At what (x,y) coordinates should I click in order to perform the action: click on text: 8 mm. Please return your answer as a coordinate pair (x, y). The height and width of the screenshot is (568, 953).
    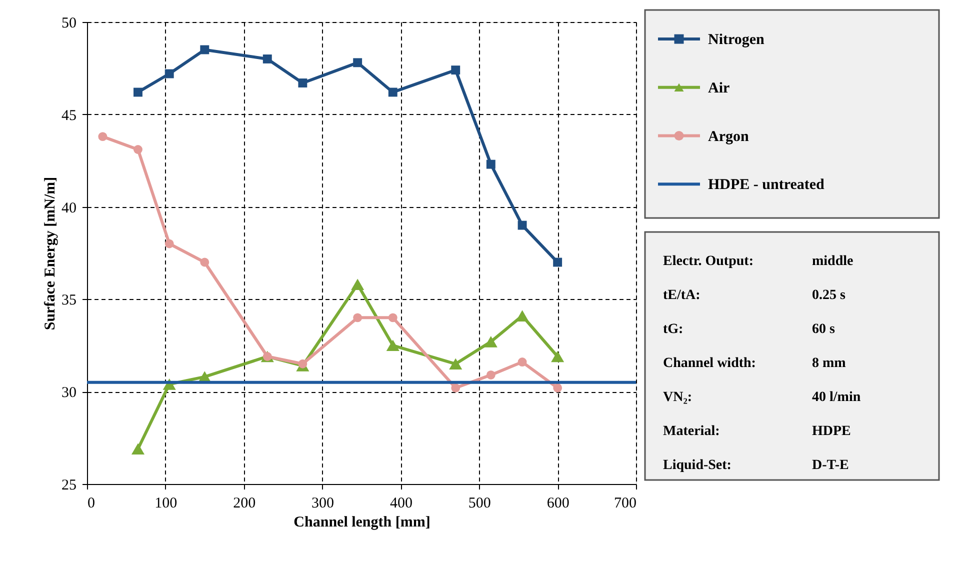
    Looking at the image, I should click on (829, 363).